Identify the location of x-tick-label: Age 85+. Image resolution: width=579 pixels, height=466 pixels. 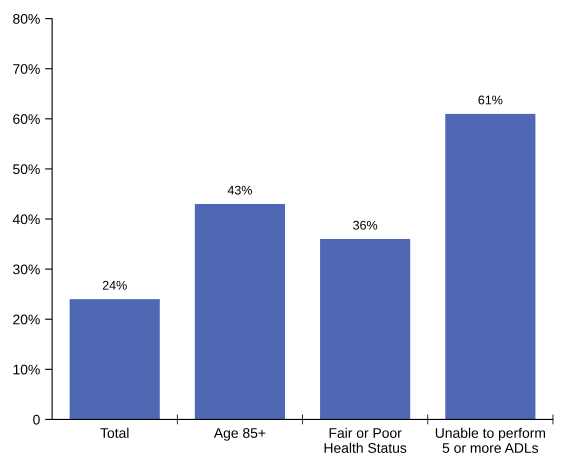
(240, 434).